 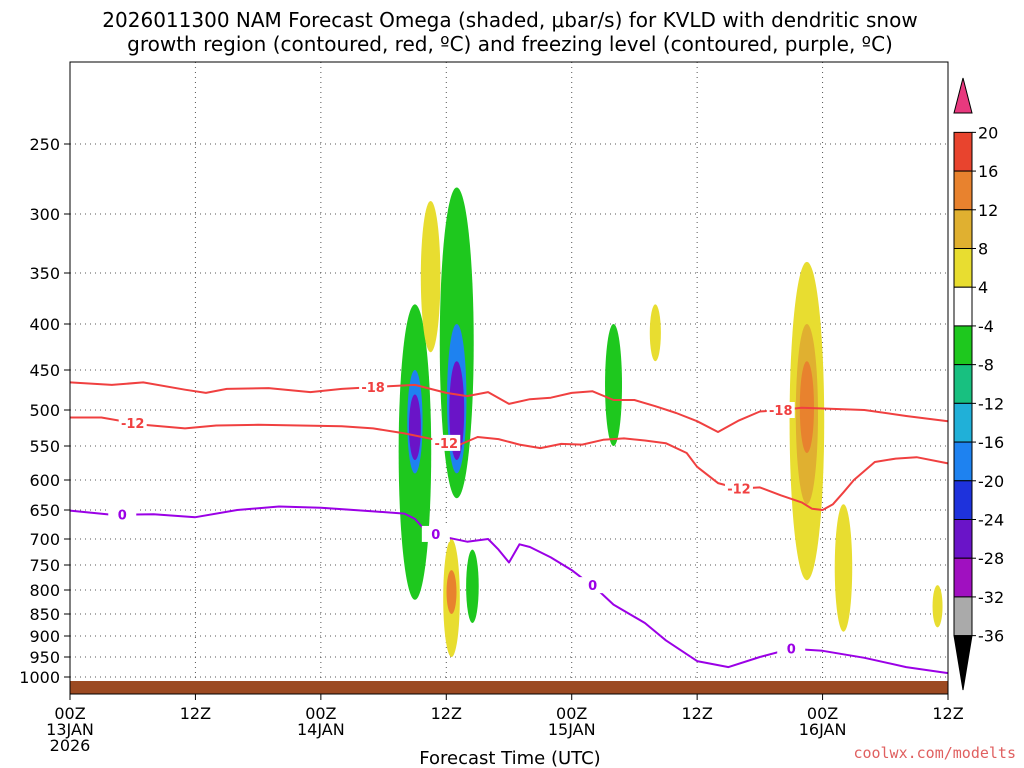 I want to click on y-tick-label: 950, so click(x=44, y=657).